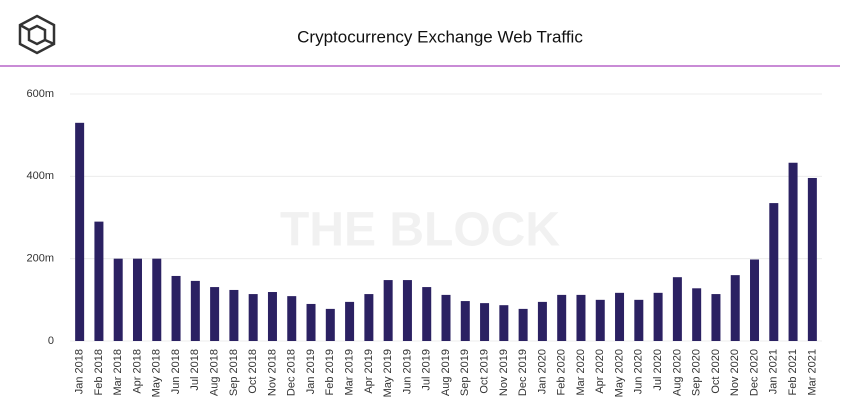 The height and width of the screenshot is (416, 855). What do you see at coordinates (40, 259) in the screenshot?
I see `y-tick-label: 200m` at bounding box center [40, 259].